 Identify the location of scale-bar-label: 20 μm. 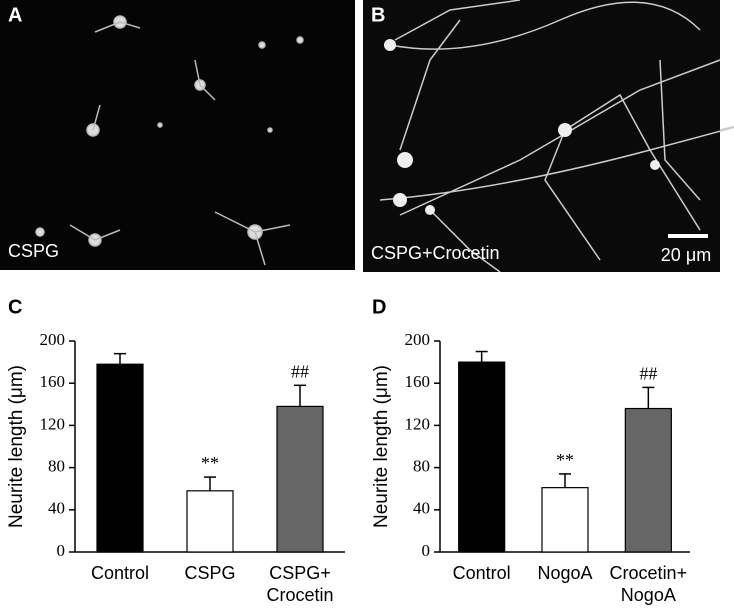
(686, 255).